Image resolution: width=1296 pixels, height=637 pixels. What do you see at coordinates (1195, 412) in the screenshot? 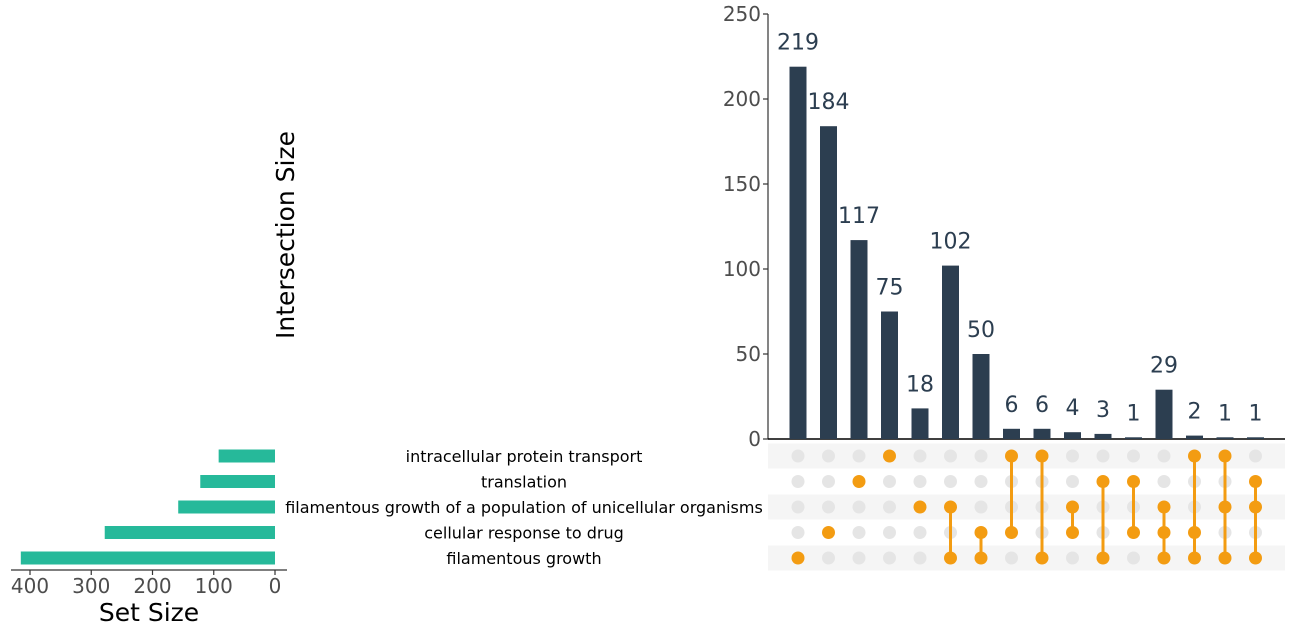
I see `intersection-bar-label: 2` at bounding box center [1195, 412].